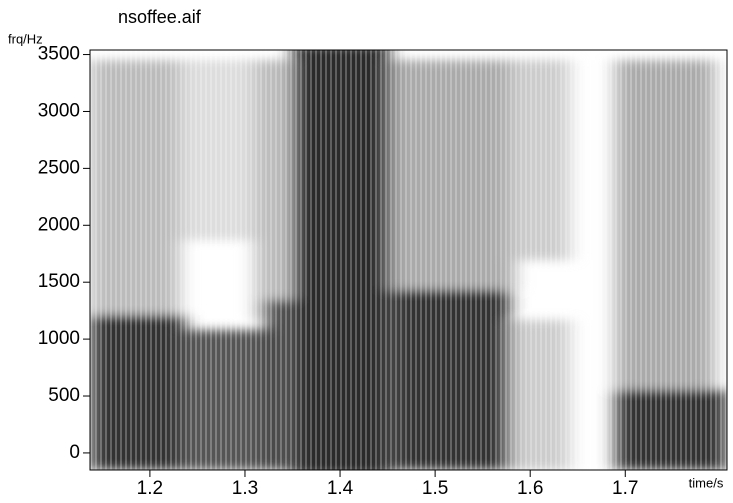  Describe the element at coordinates (435, 488) in the screenshot. I see `x-tick-label: 1.5` at that location.